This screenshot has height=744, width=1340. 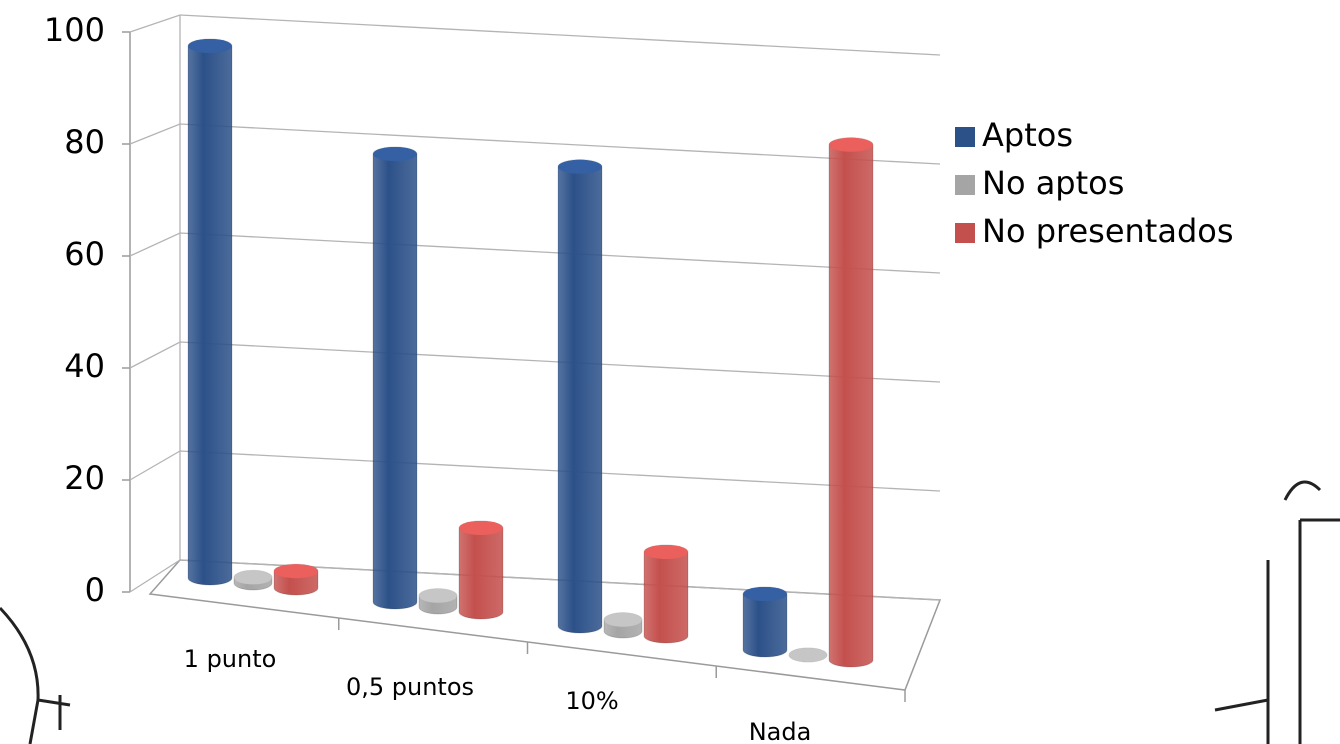 I want to click on y-tick-label: 0, so click(x=95, y=590).